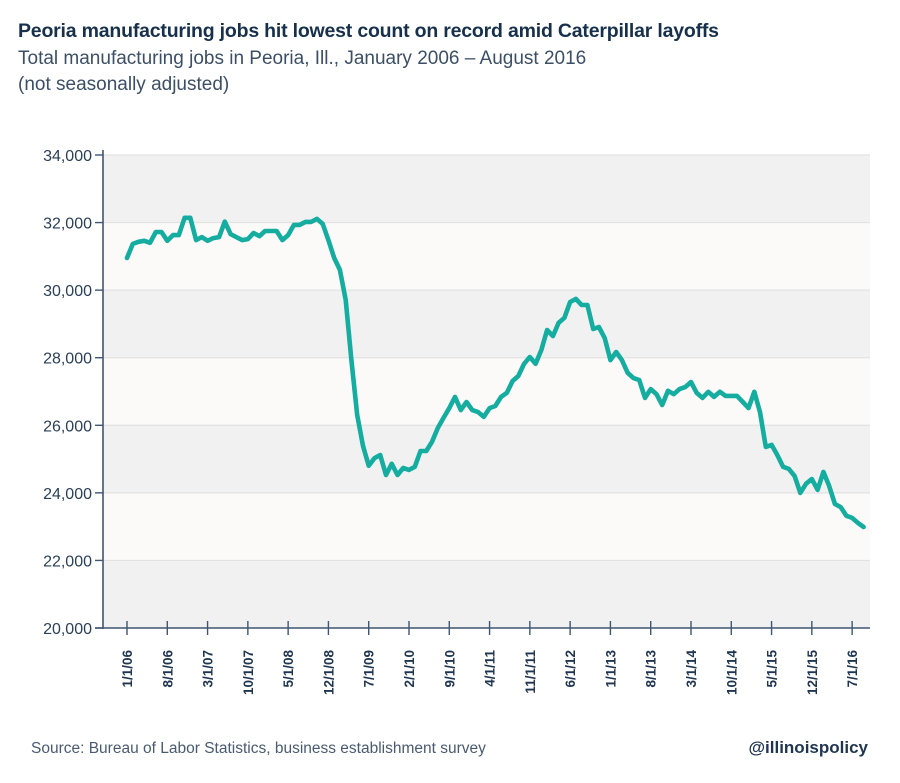 Image resolution: width=900 pixels, height=783 pixels. What do you see at coordinates (449, 669) in the screenshot?
I see `x-tick-label: 9/1/10` at bounding box center [449, 669].